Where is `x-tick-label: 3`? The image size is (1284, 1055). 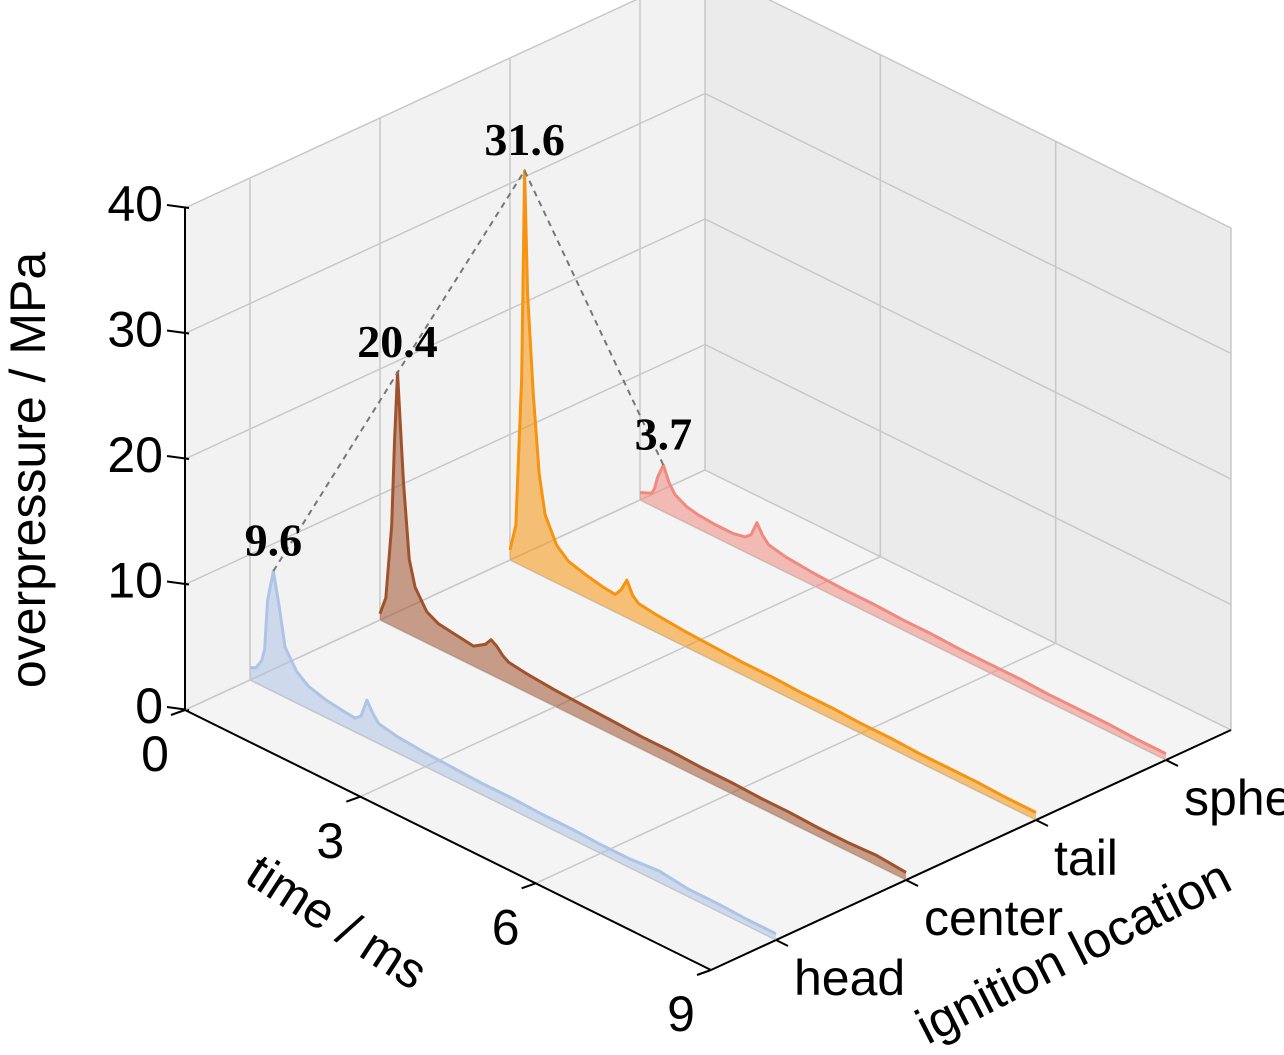
x-tick-label: 3 is located at coordinates (330, 841).